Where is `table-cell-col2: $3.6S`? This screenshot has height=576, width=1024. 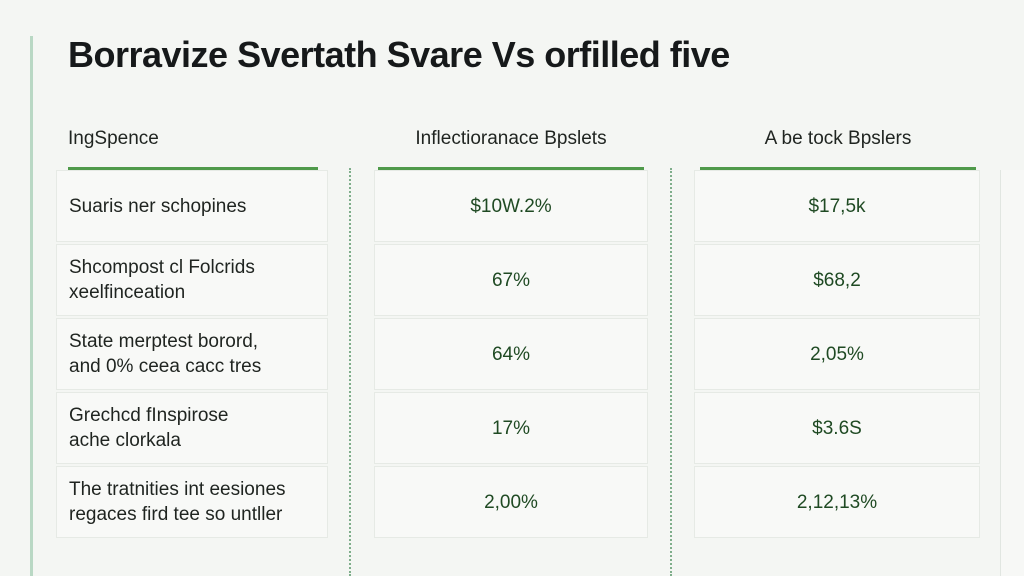
table-cell-col2: $3.6S is located at coordinates (837, 428).